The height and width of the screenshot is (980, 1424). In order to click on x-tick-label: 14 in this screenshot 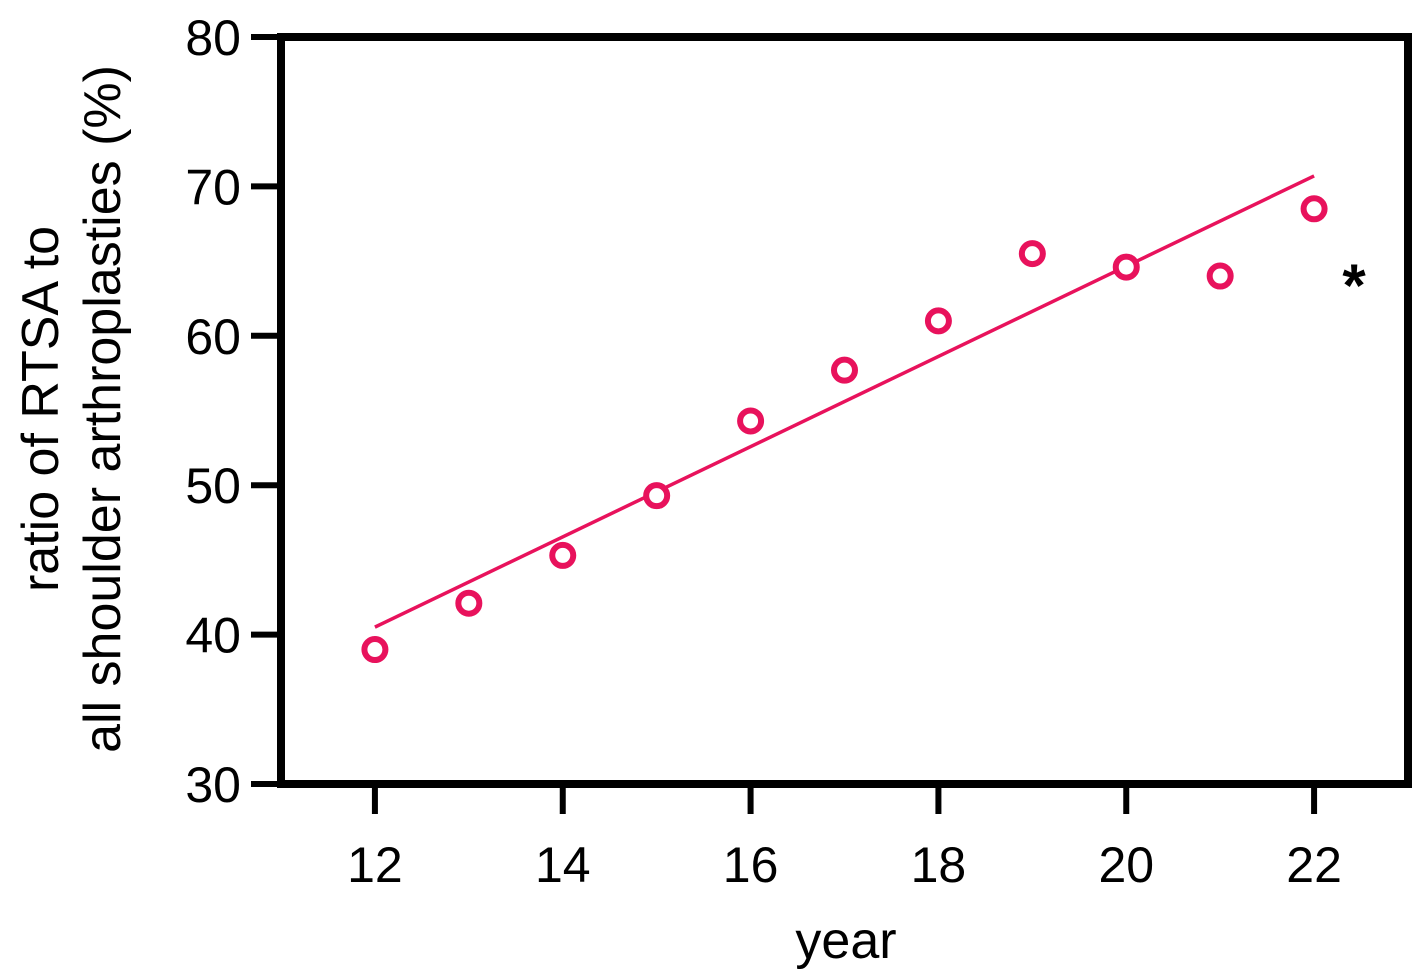, I will do `click(563, 865)`.